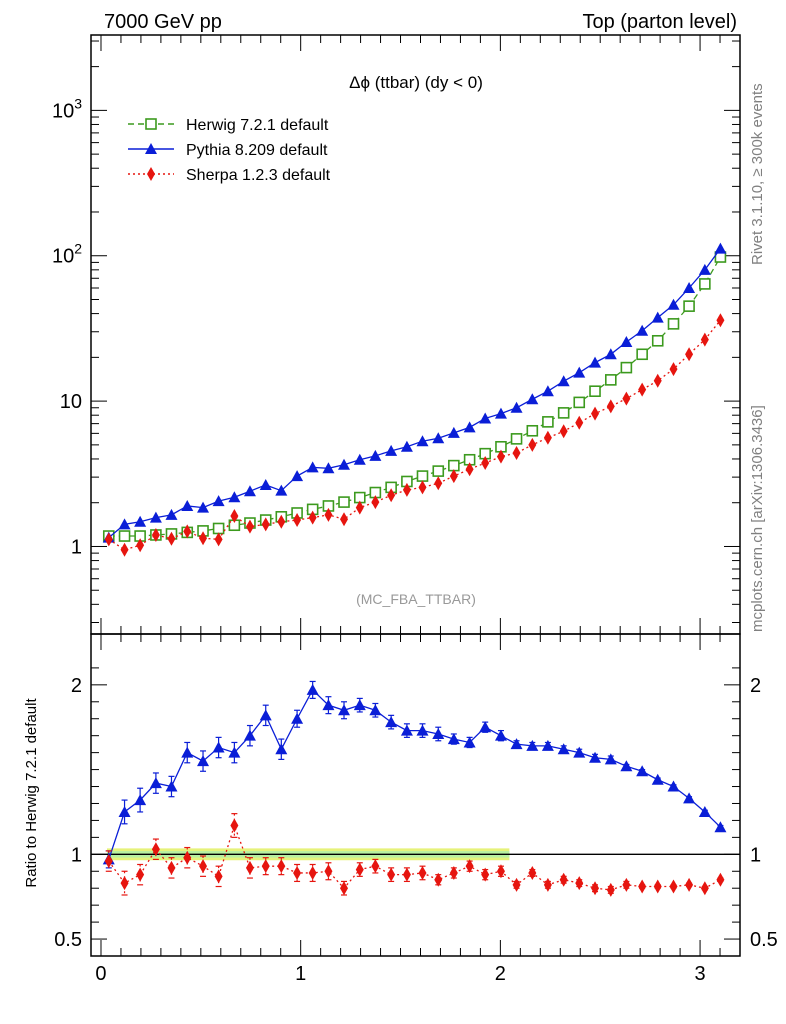 This screenshot has height=1024, width=786. What do you see at coordinates (257, 150) in the screenshot?
I see `legend-label: Pythia 8.209 default` at bounding box center [257, 150].